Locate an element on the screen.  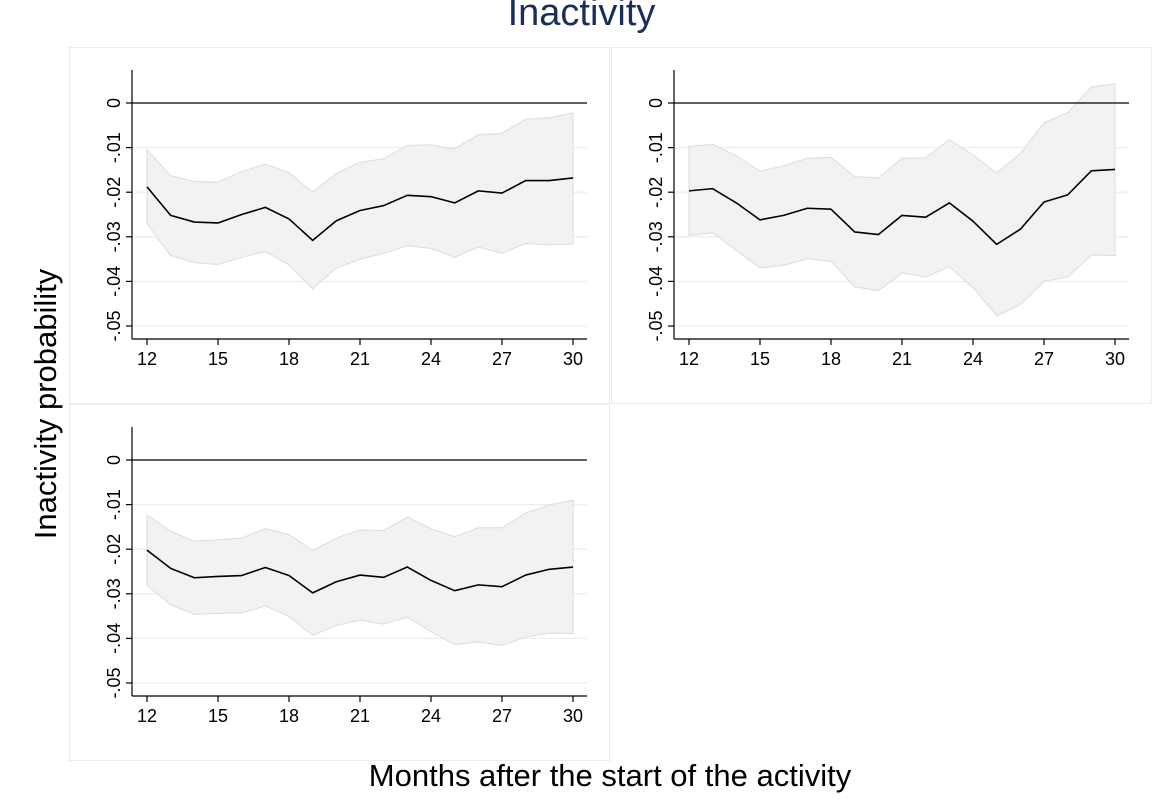
x-axis-label: Months after the start of the activity is located at coordinates (610, 775).